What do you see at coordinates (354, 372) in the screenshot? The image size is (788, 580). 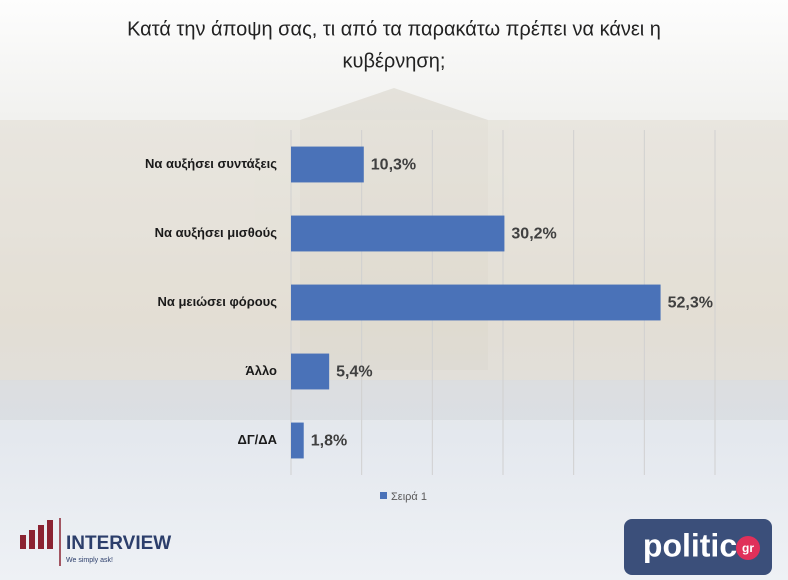 I see `data-label: 5,4%` at bounding box center [354, 372].